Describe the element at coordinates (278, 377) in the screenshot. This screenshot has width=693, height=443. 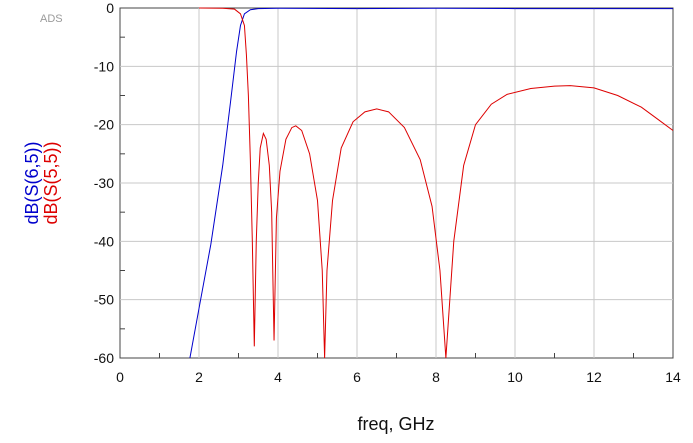
I see `x-tick-label-2: 4` at that location.